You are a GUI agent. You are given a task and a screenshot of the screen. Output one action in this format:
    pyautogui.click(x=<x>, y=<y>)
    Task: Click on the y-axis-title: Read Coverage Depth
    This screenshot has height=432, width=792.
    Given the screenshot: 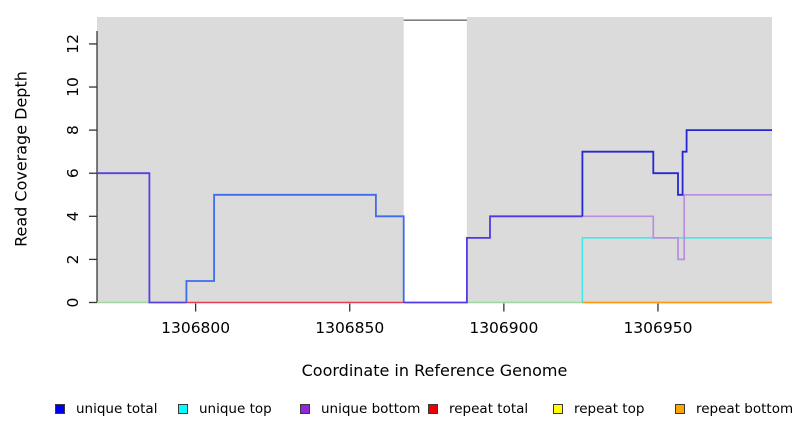 What is the action you would take?
    pyautogui.click(x=21, y=159)
    